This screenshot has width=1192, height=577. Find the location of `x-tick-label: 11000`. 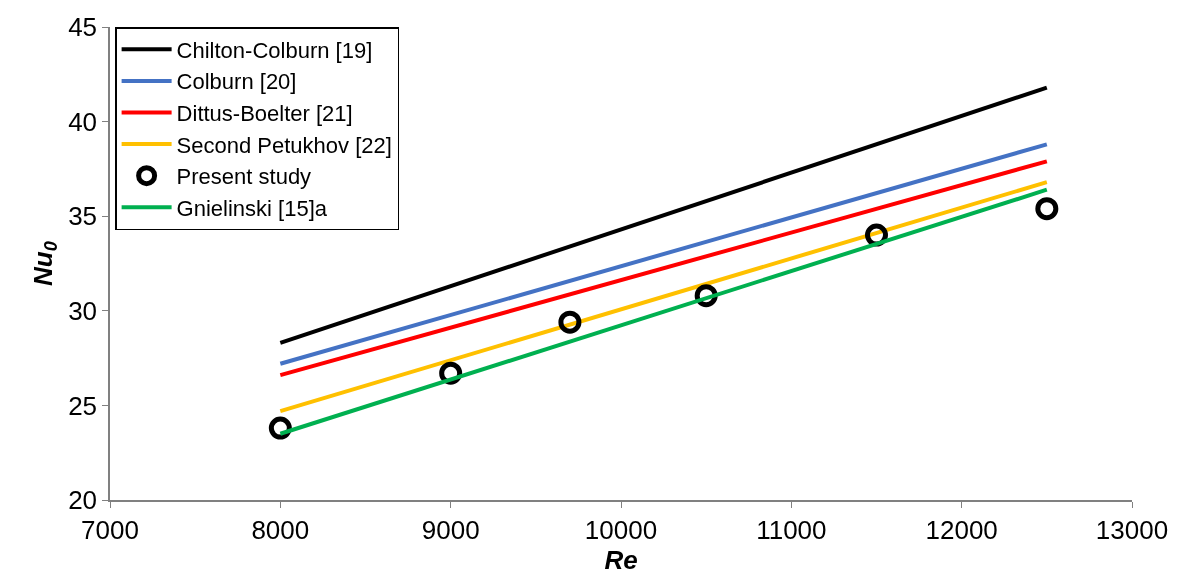

x-tick-label: 11000 is located at coordinates (791, 529).